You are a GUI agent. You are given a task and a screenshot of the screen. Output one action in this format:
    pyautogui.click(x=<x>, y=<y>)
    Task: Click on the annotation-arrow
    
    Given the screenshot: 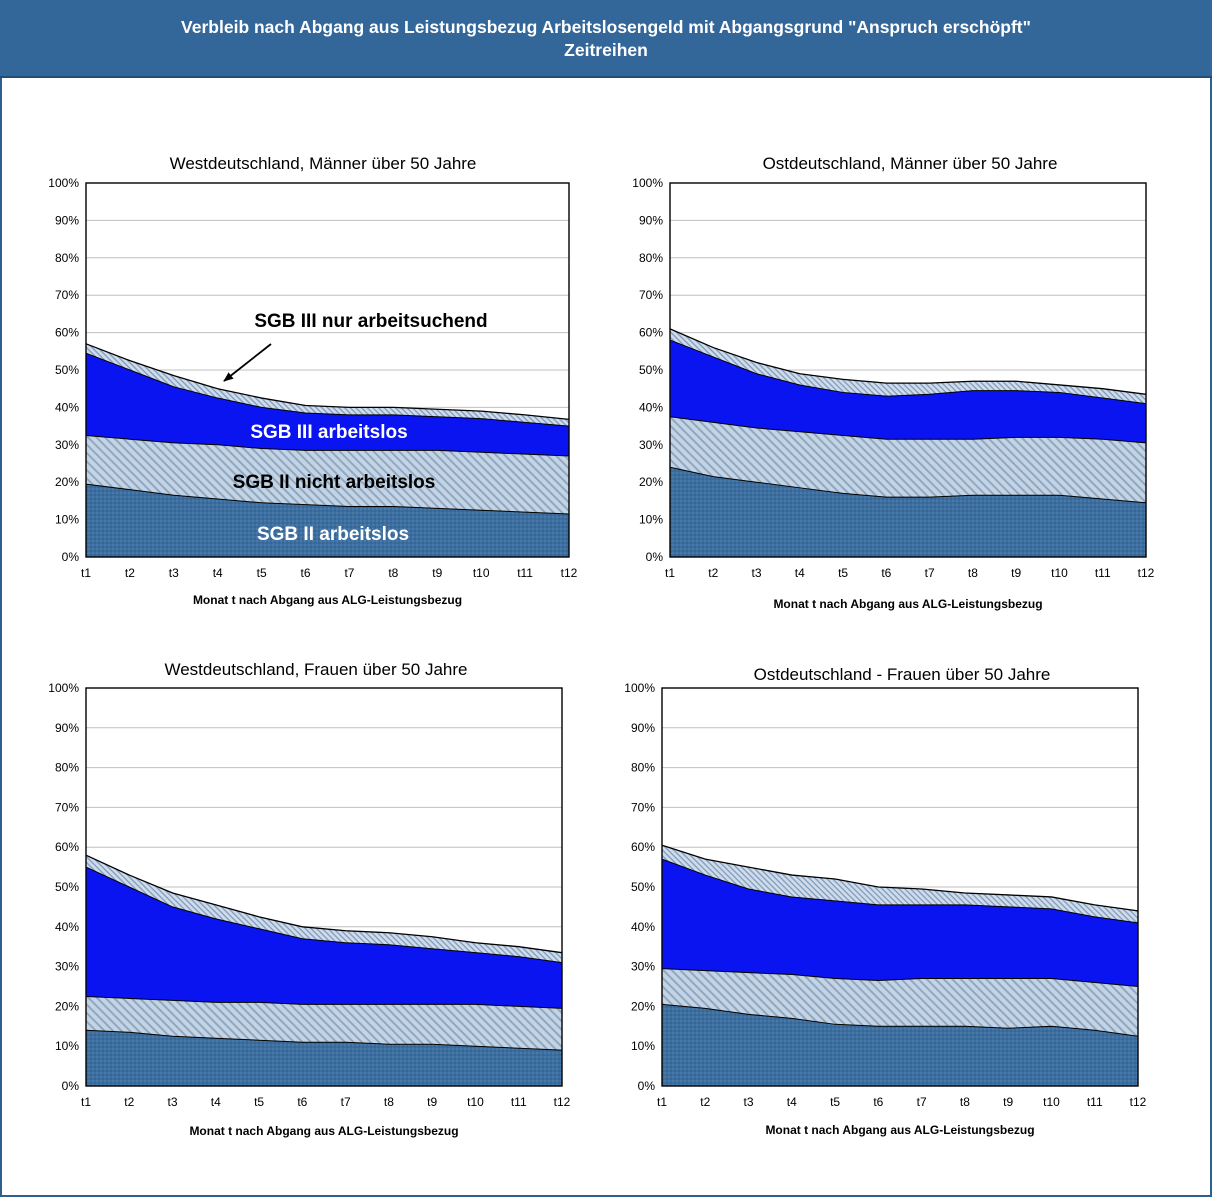 What is the action you would take?
    pyautogui.click(x=247, y=362)
    